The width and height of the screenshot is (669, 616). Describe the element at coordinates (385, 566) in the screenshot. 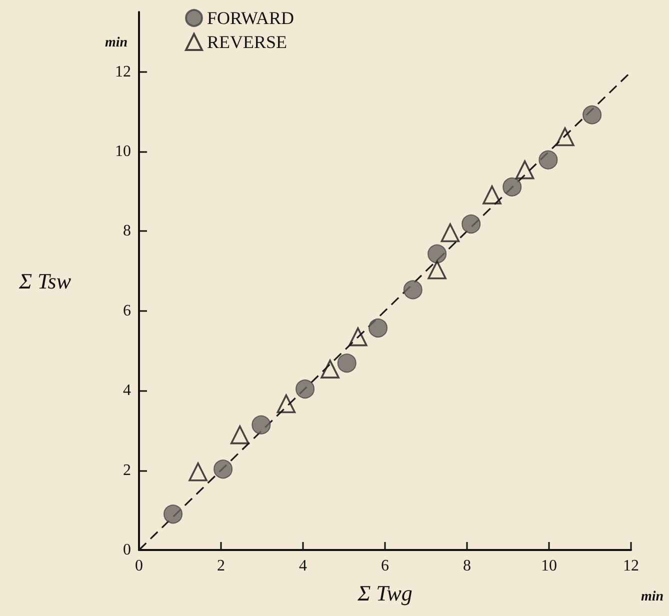

I see `x-tick-label: 6` at that location.